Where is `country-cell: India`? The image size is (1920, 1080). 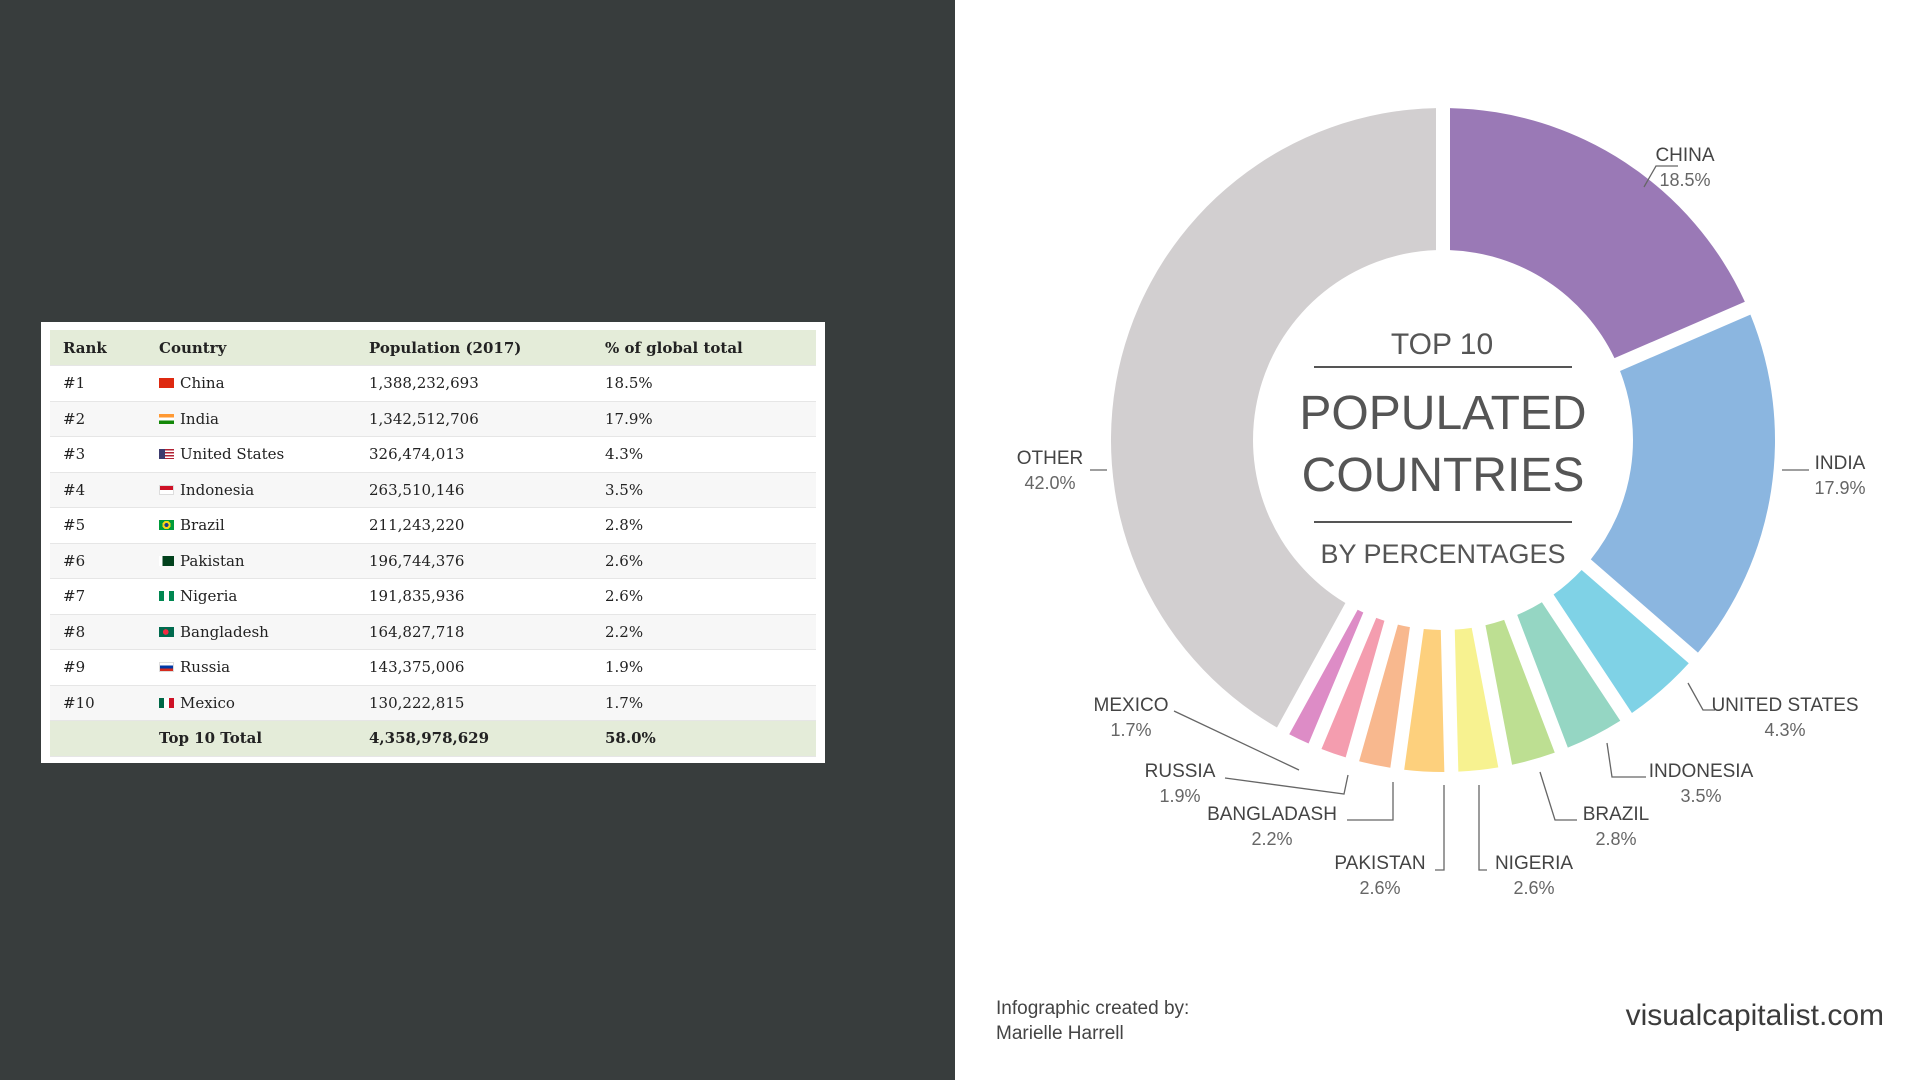 country-cell: India is located at coordinates (251, 419).